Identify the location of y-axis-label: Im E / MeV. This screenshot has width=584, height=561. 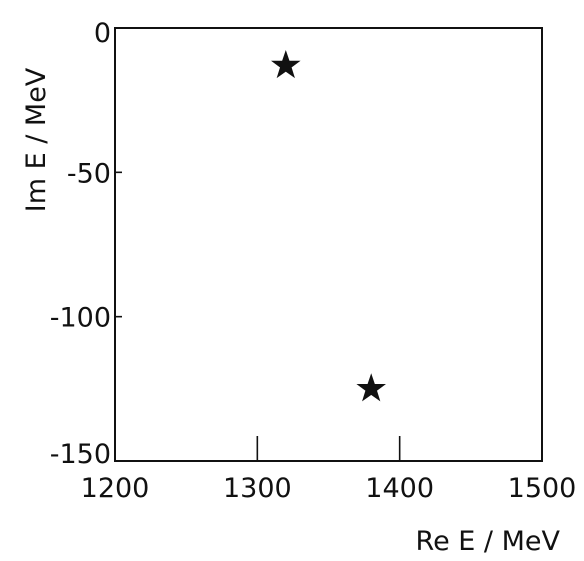
(36, 139).